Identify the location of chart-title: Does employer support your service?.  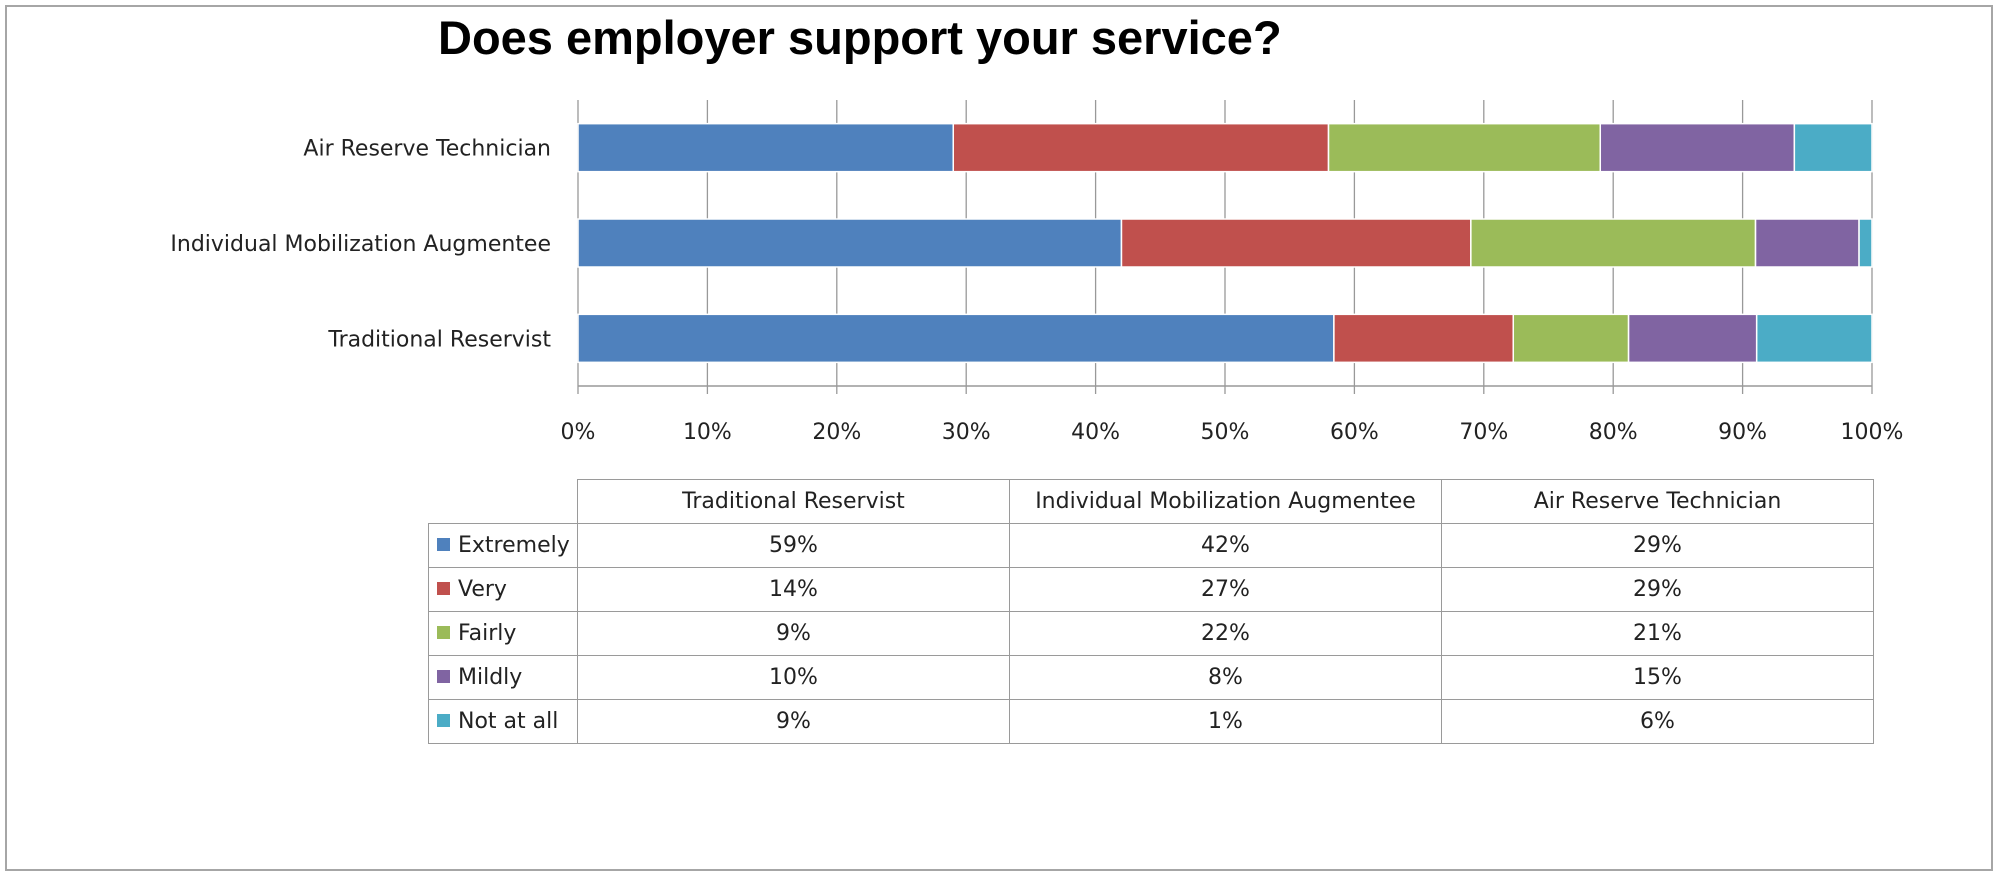
(860, 37).